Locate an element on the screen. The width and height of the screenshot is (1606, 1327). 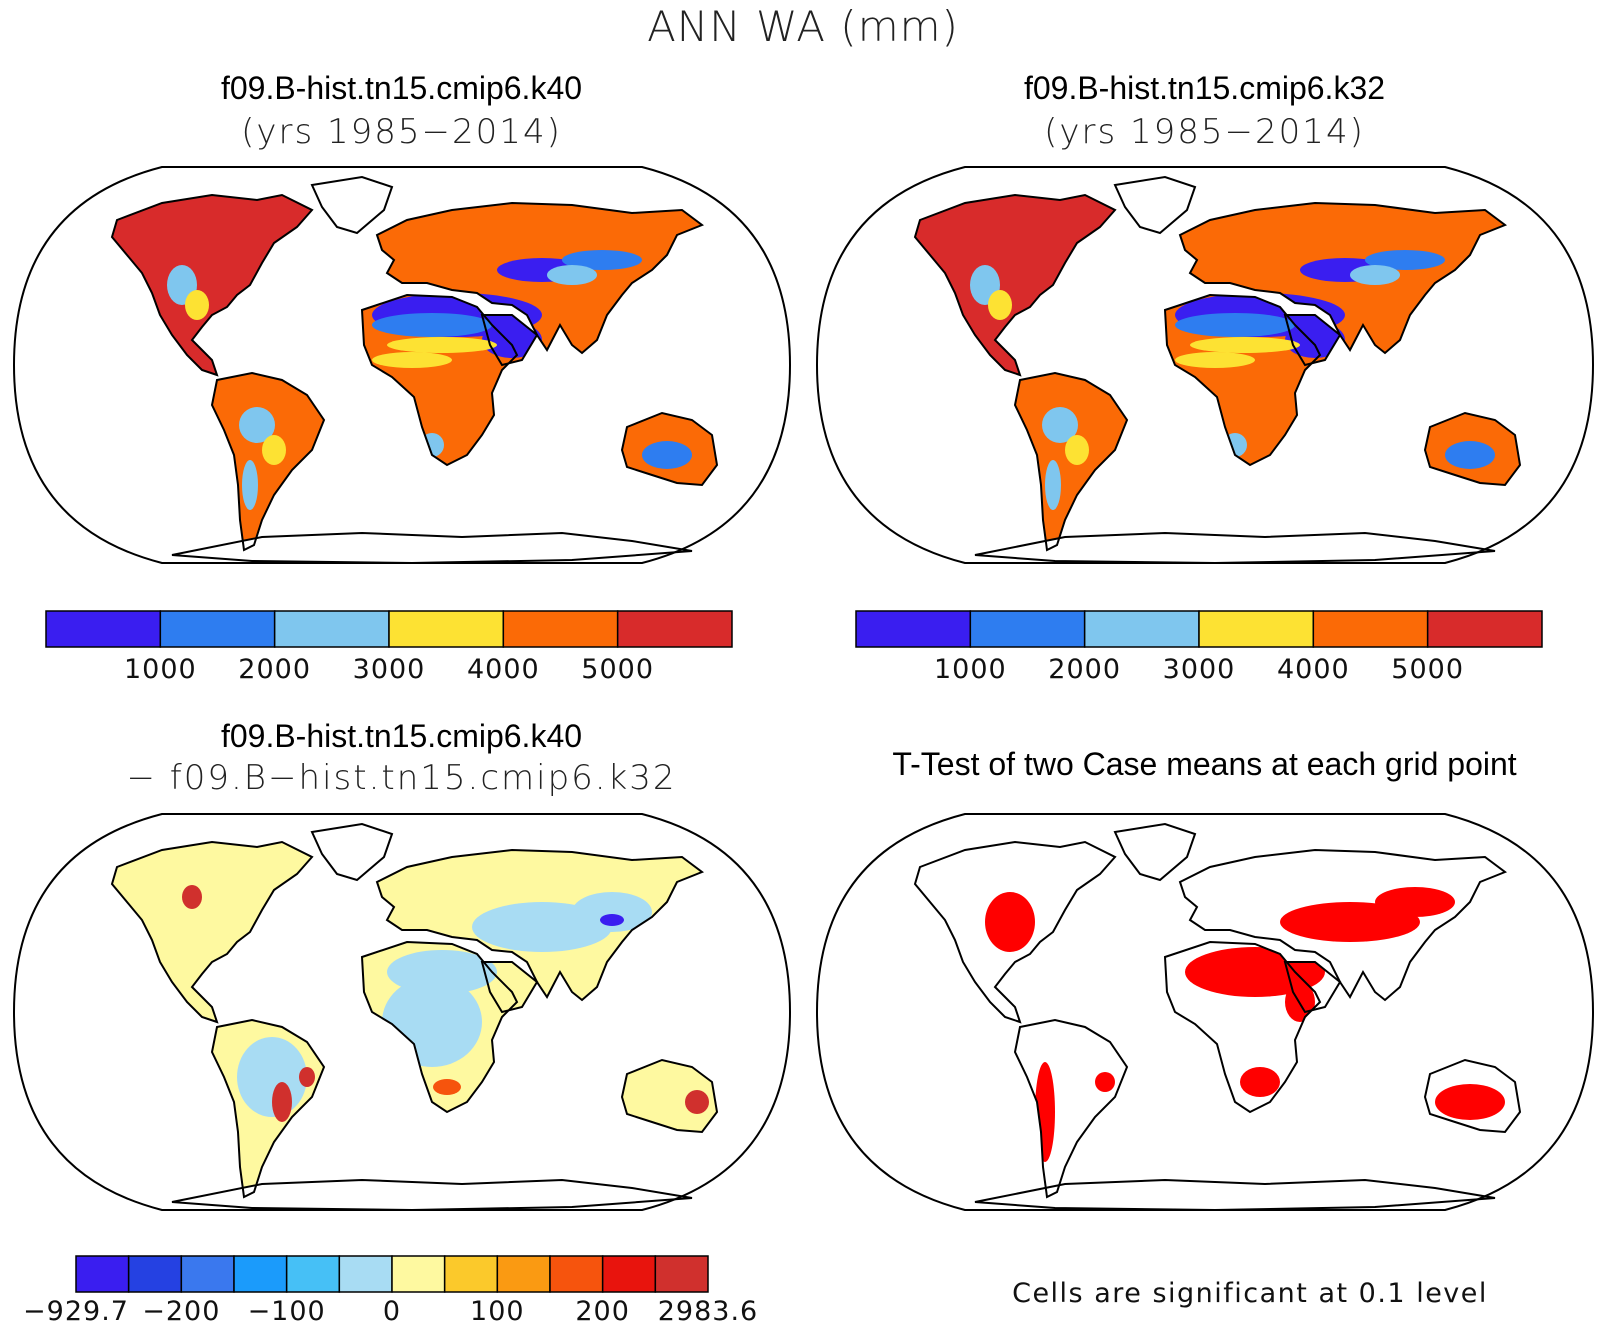
panel3-title: f09.B-hist.tn15.cmip6.k40 is located at coordinates (401, 736).